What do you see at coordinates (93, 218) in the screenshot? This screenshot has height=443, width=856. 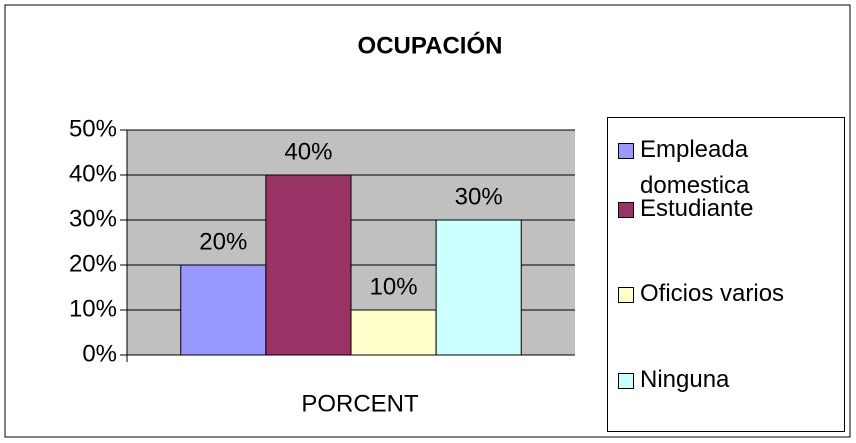 I see `y-tick-label: 30%` at bounding box center [93, 218].